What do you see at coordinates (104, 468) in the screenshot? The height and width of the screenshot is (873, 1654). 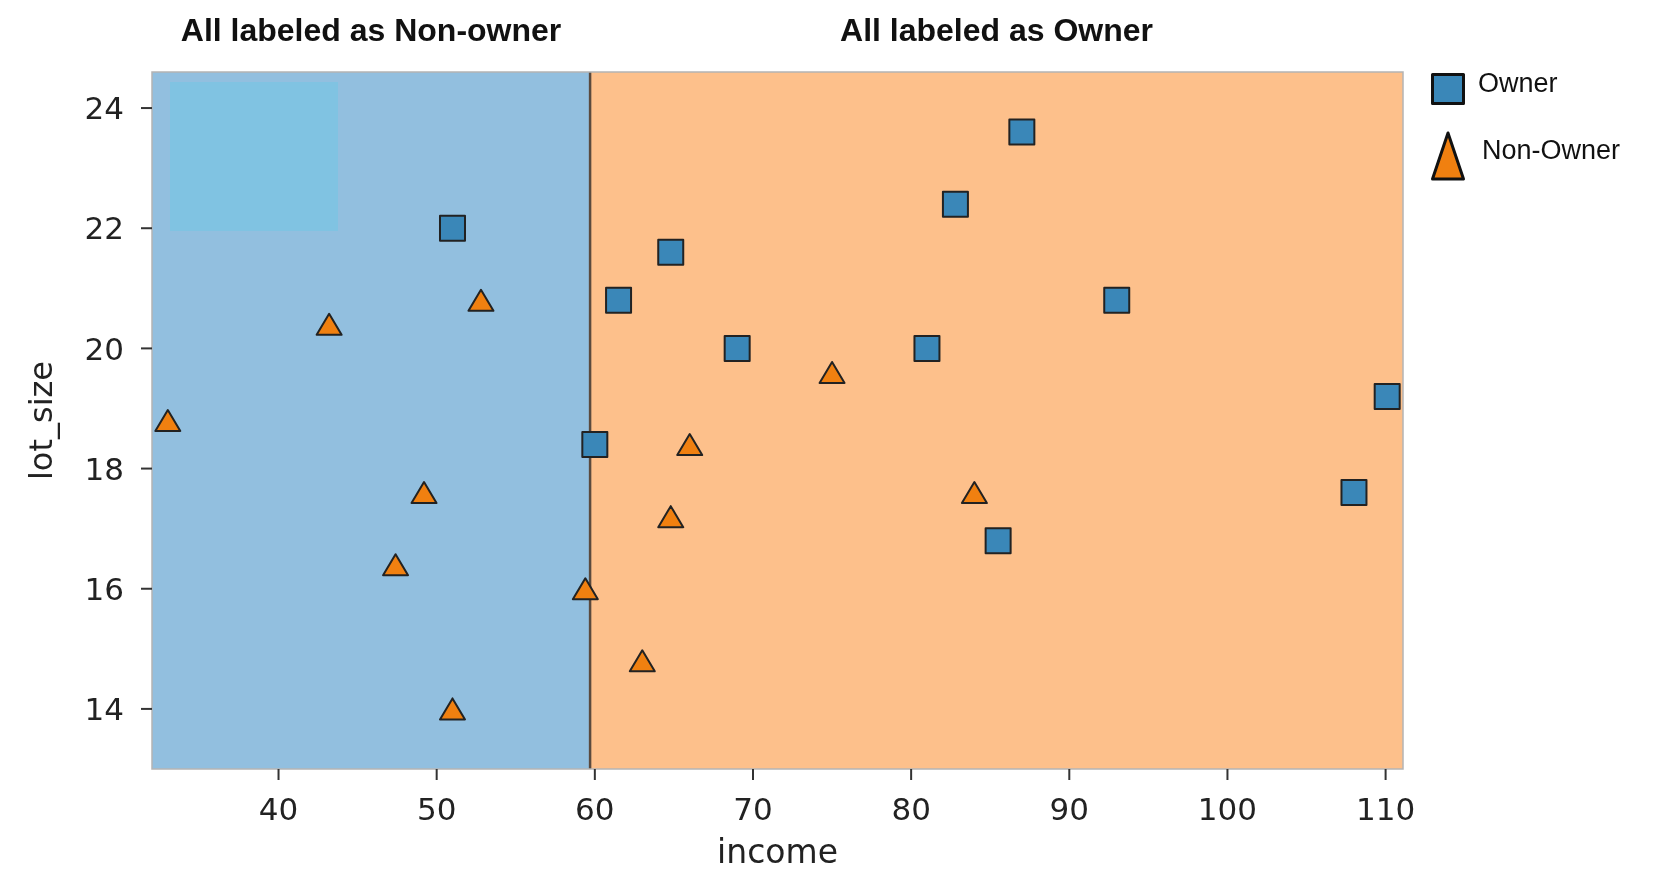 I see `y-tick-label: 18` at bounding box center [104, 468].